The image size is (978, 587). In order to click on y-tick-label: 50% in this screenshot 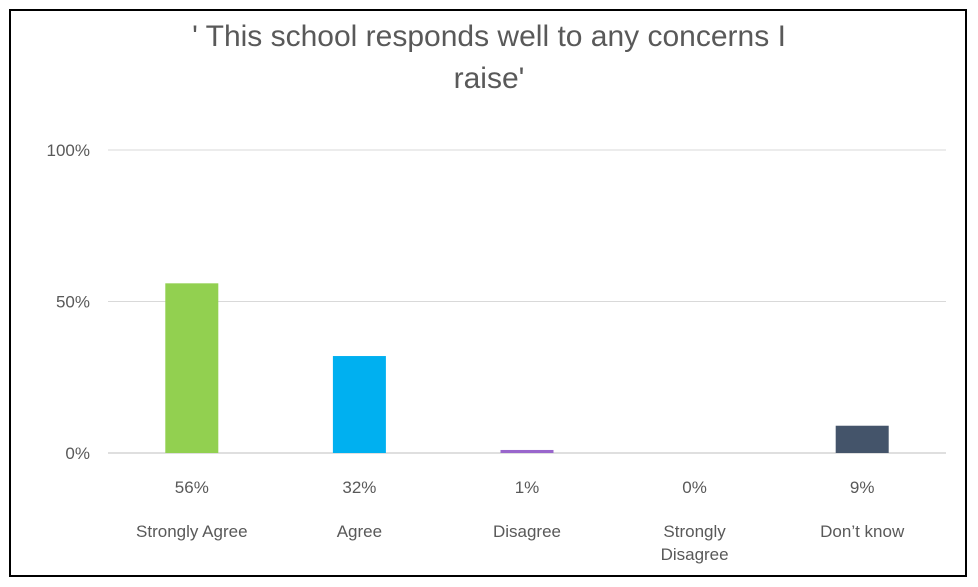, I will do `click(73, 302)`.